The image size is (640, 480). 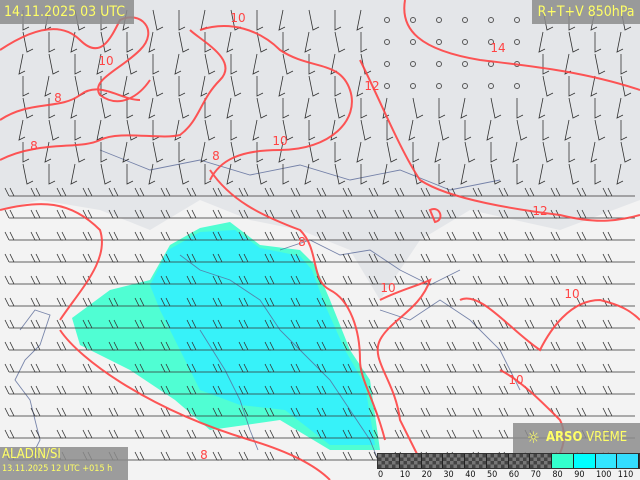 What do you see at coordinates (535, 475) in the screenshot?
I see `legend-tick: 70` at bounding box center [535, 475].